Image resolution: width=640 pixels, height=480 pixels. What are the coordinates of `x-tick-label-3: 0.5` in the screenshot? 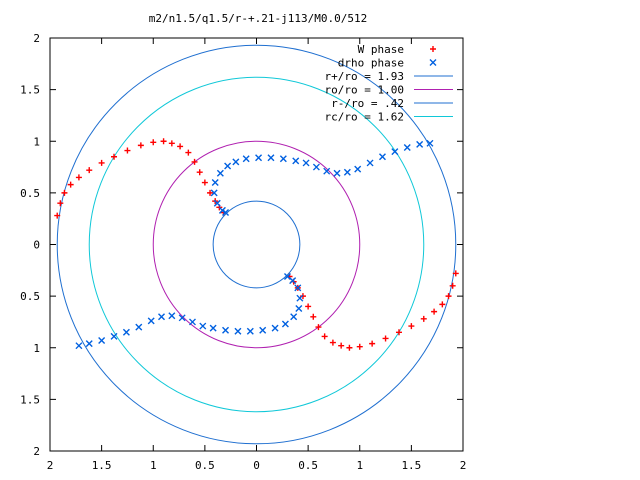 It's located at (205, 465).